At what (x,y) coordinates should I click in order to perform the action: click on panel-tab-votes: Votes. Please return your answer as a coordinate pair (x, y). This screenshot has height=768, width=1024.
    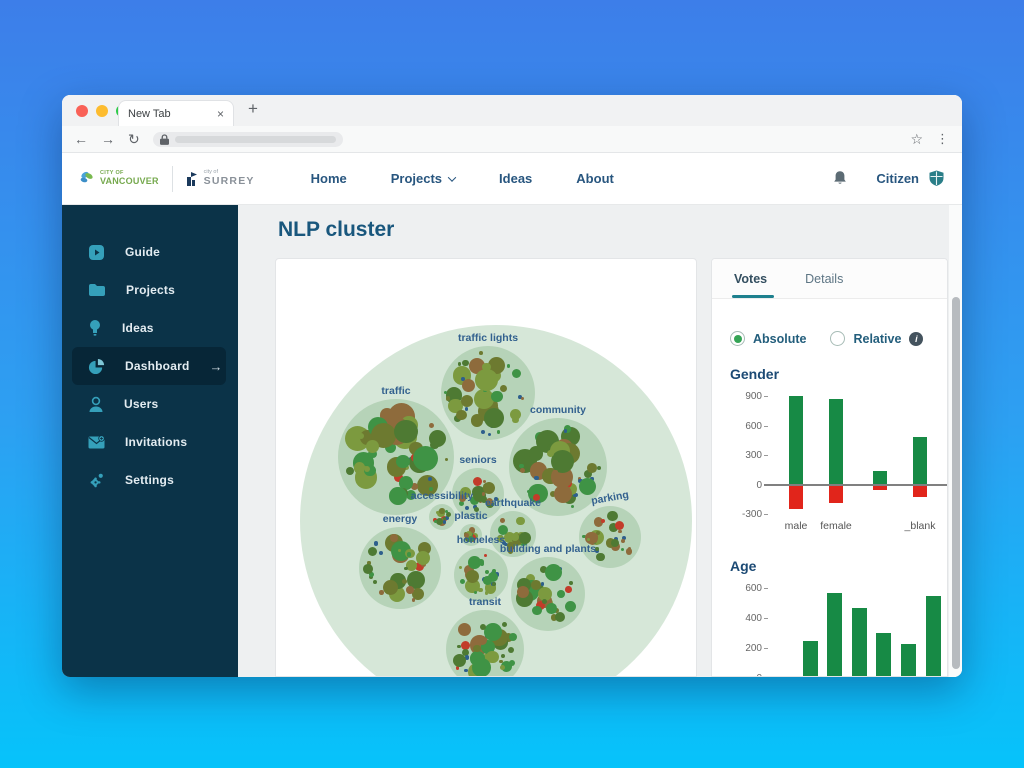
    Looking at the image, I should click on (753, 285).